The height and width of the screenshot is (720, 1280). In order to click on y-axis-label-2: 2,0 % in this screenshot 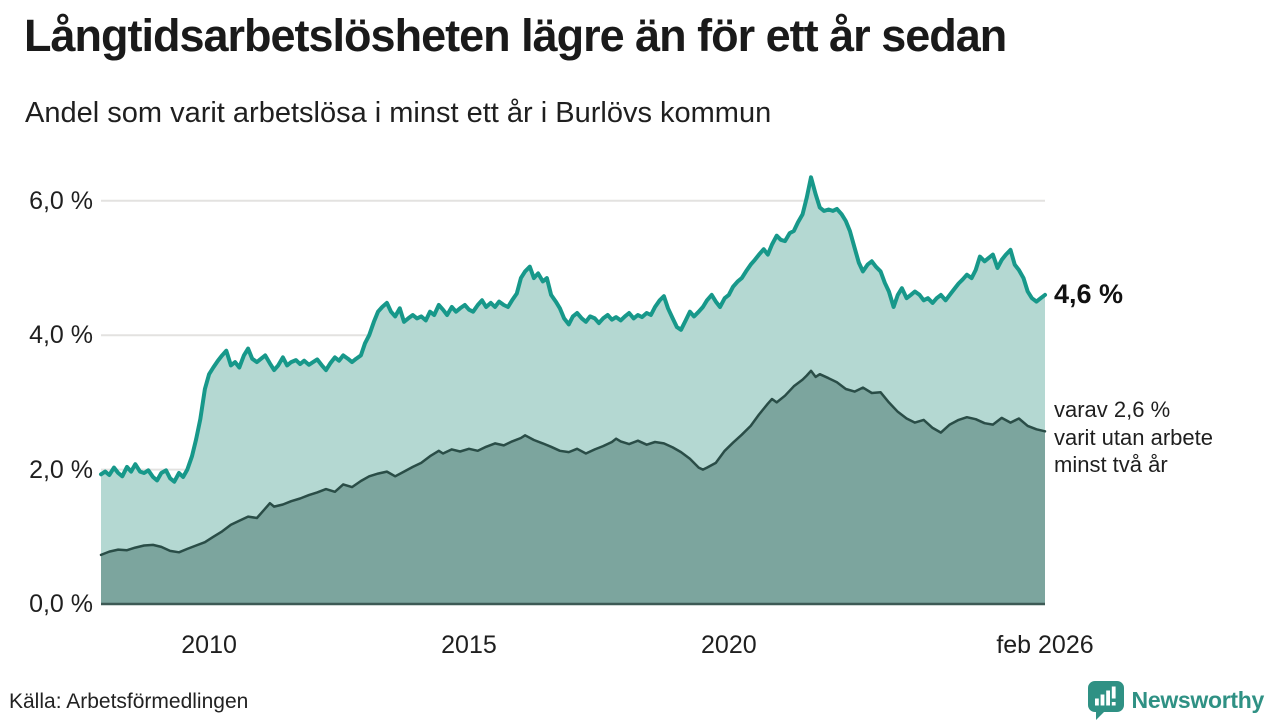, I will do `click(61, 469)`.